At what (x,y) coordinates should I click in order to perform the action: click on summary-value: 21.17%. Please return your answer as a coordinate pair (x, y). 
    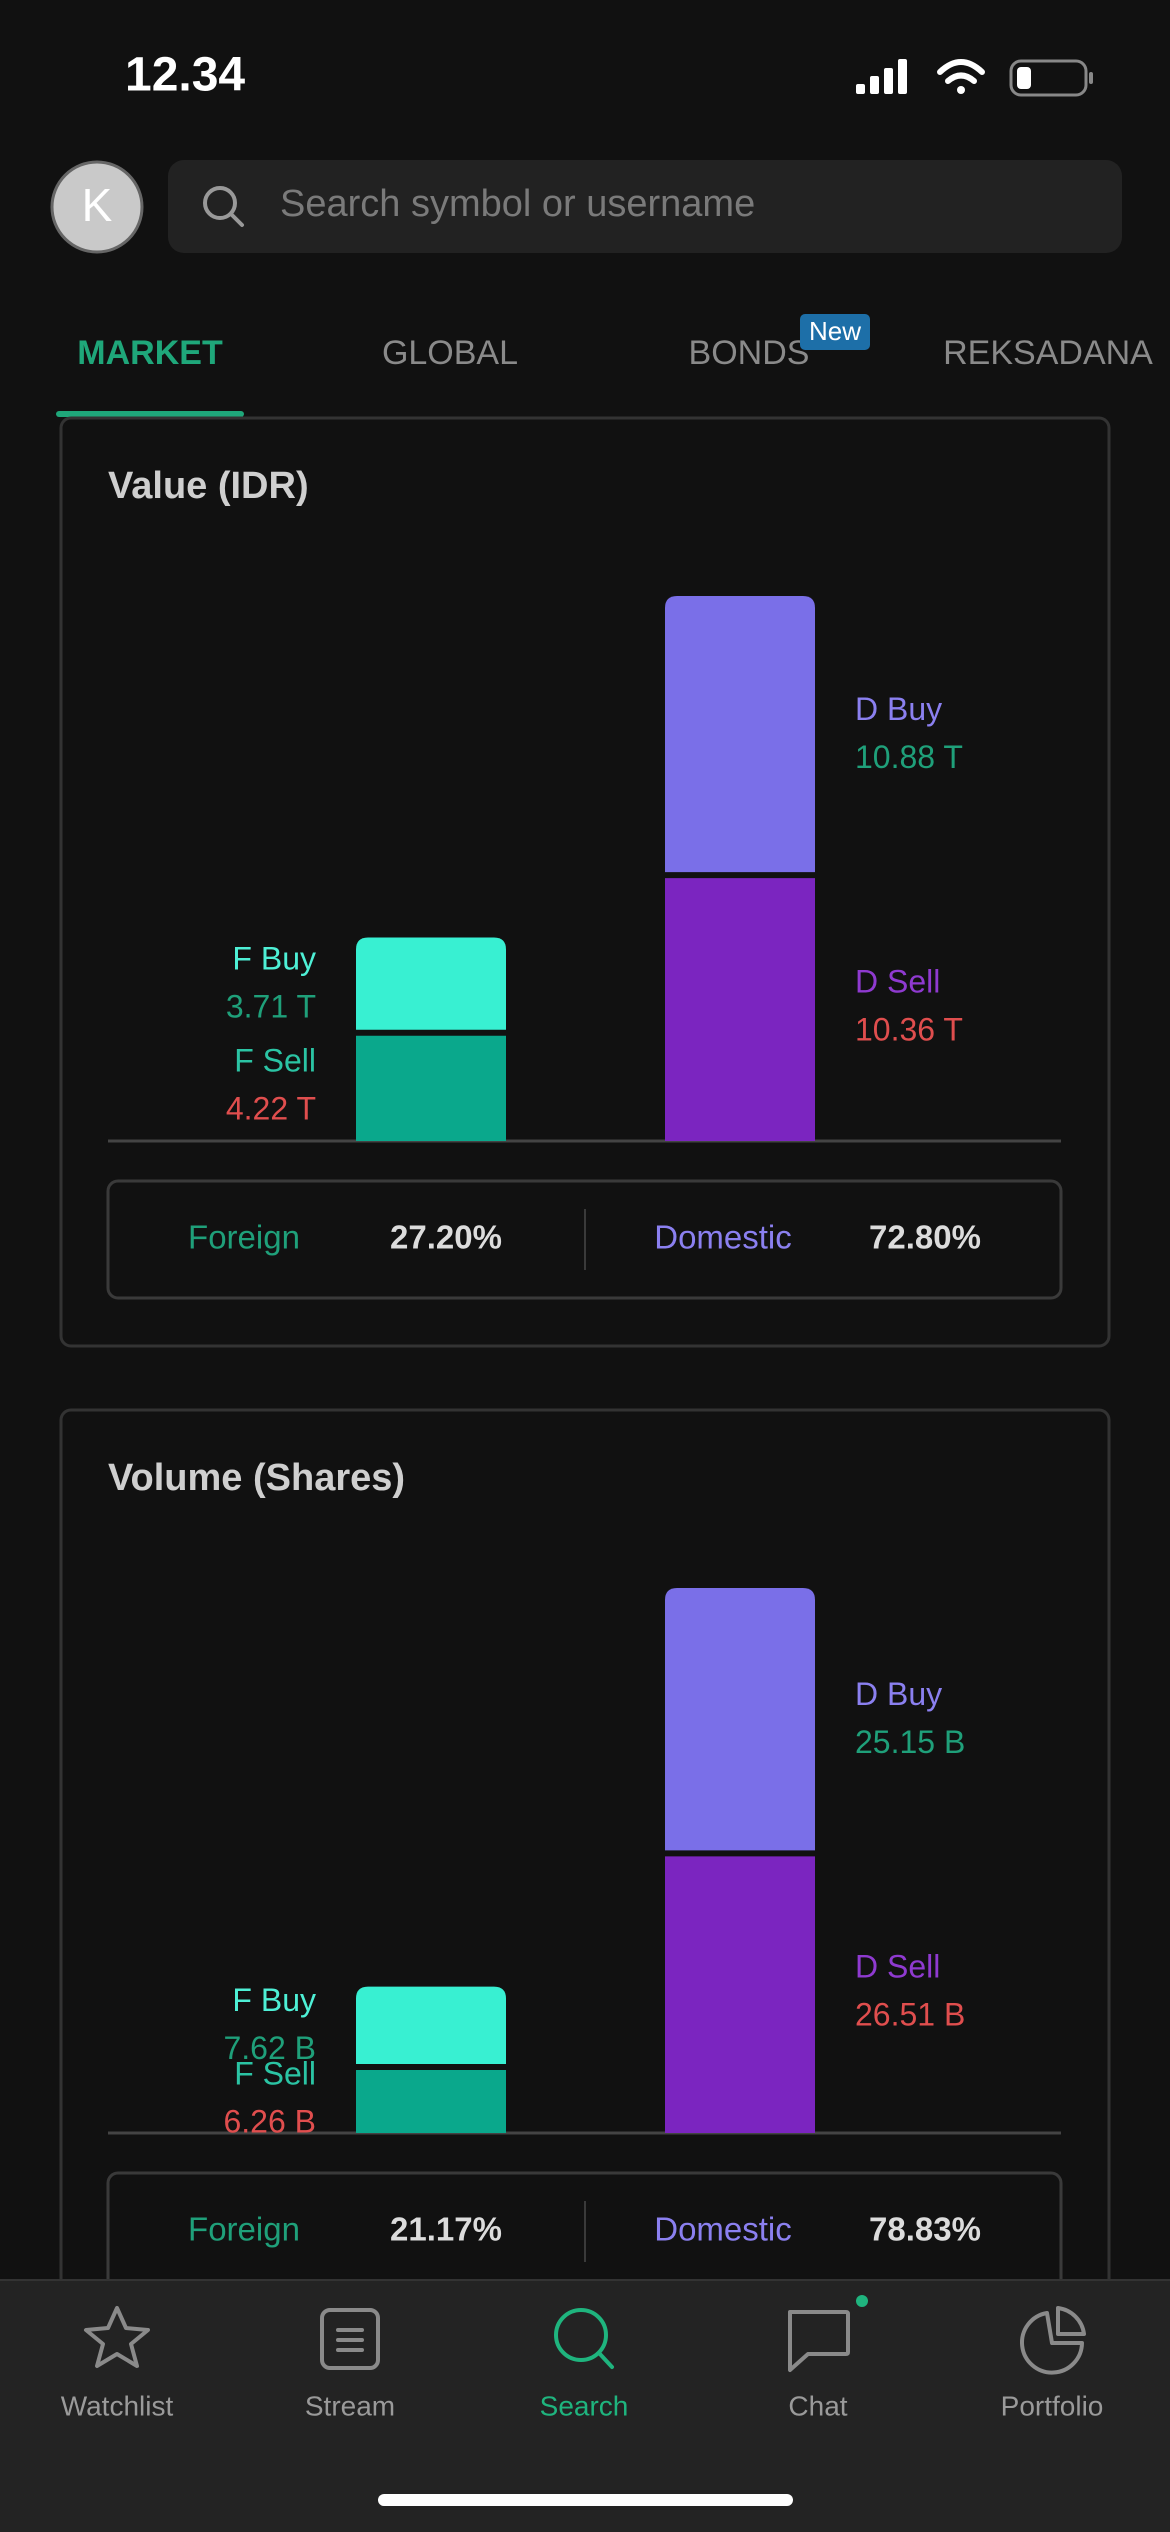
    Looking at the image, I should click on (446, 2229).